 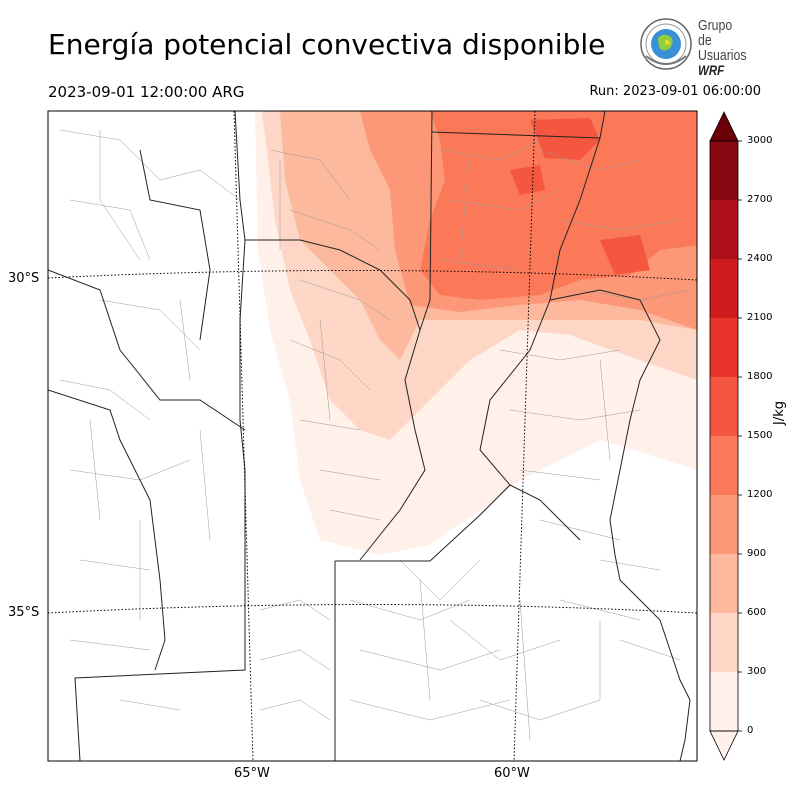 I want to click on cape-level-5c, so click(x=625, y=255).